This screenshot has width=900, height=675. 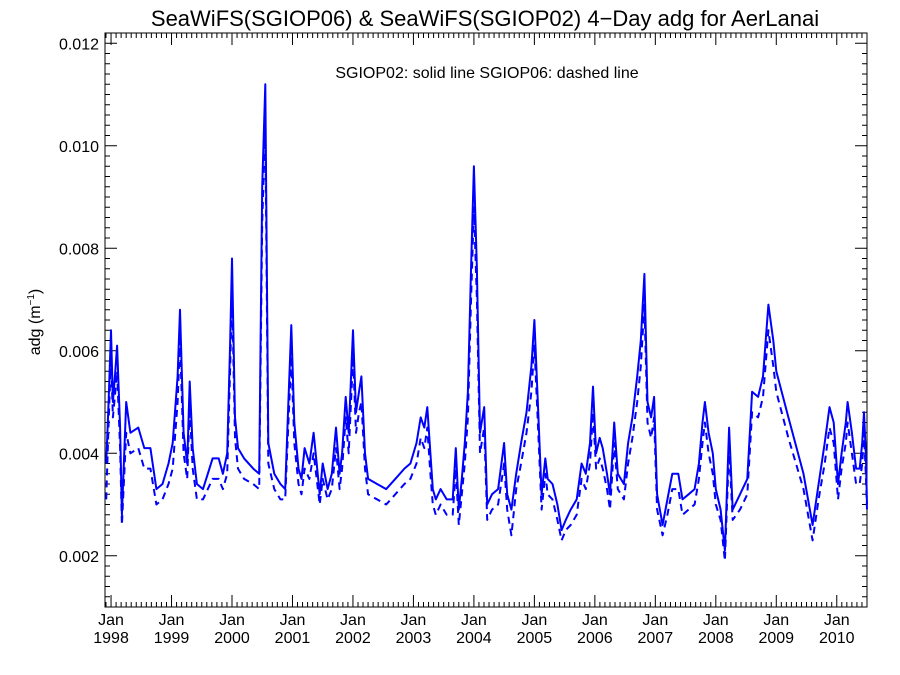 What do you see at coordinates (172, 638) in the screenshot?
I see `x-tick-year: 1999` at bounding box center [172, 638].